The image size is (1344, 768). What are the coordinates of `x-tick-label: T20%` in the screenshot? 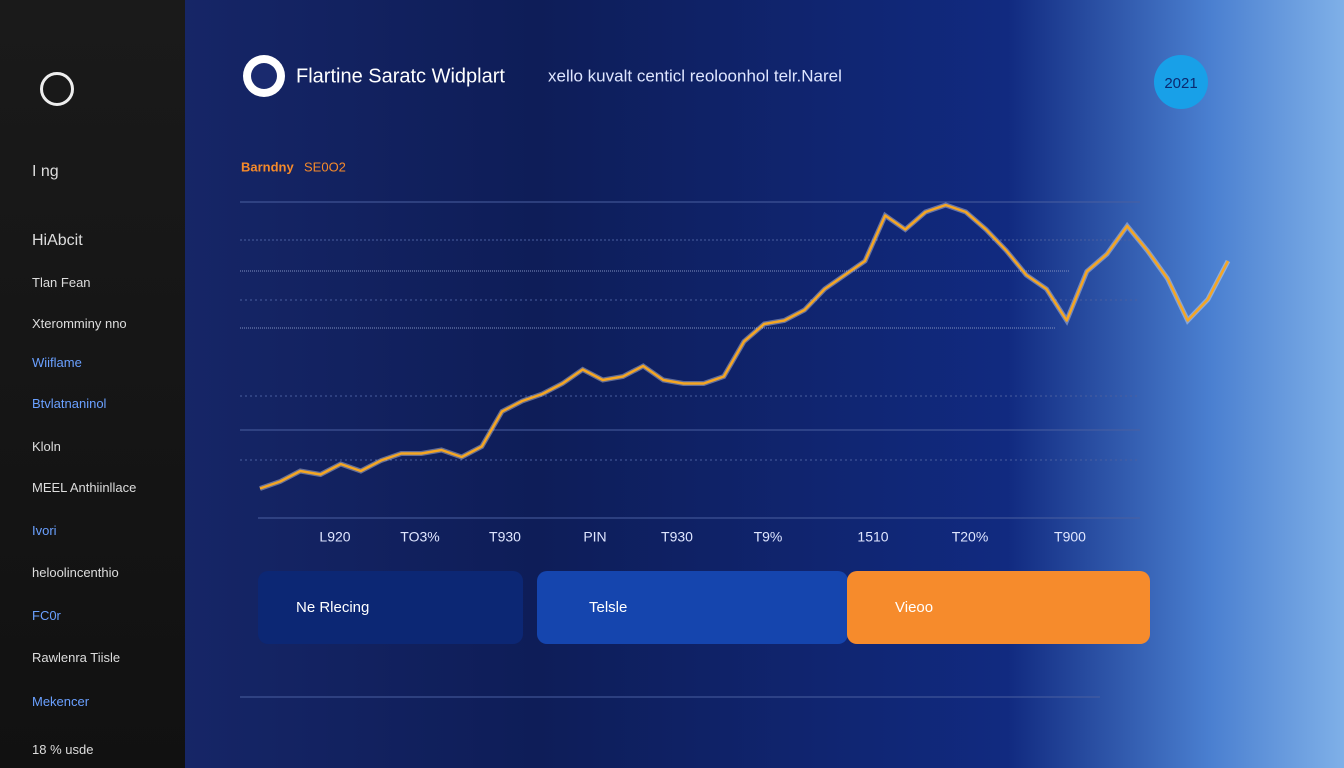 It's located at (970, 537).